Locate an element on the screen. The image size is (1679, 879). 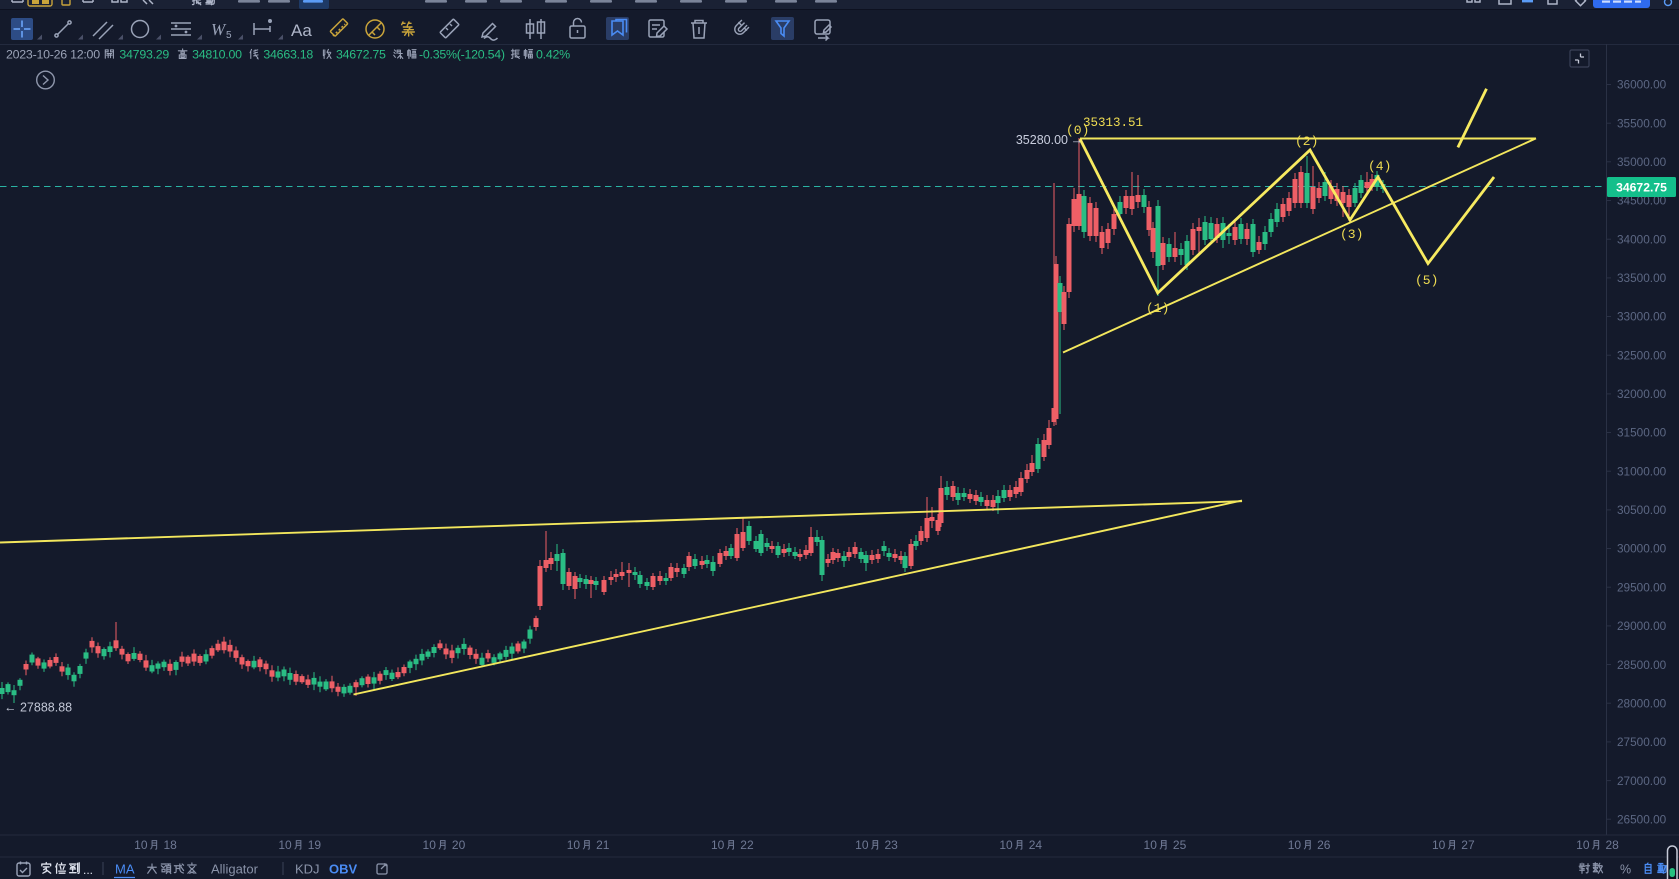
svg-text: 18 is located at coordinates (171, 845).